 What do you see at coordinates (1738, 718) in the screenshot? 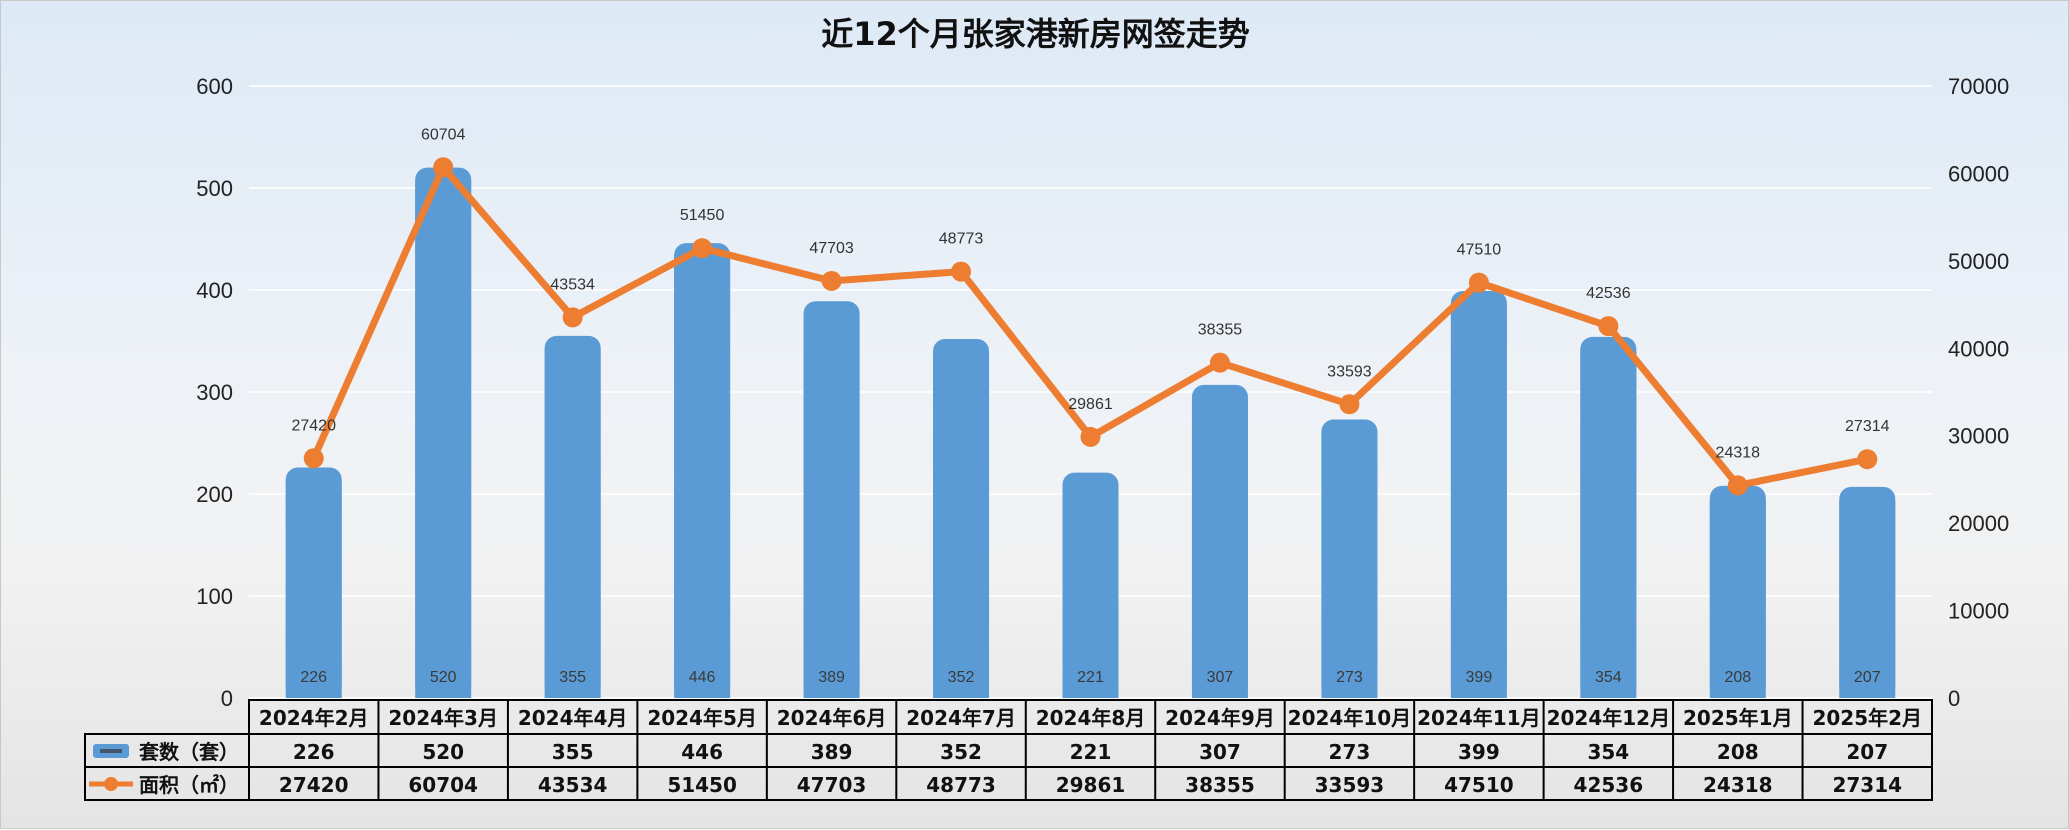
I see `category-label-11: 2025年1月` at bounding box center [1738, 718].